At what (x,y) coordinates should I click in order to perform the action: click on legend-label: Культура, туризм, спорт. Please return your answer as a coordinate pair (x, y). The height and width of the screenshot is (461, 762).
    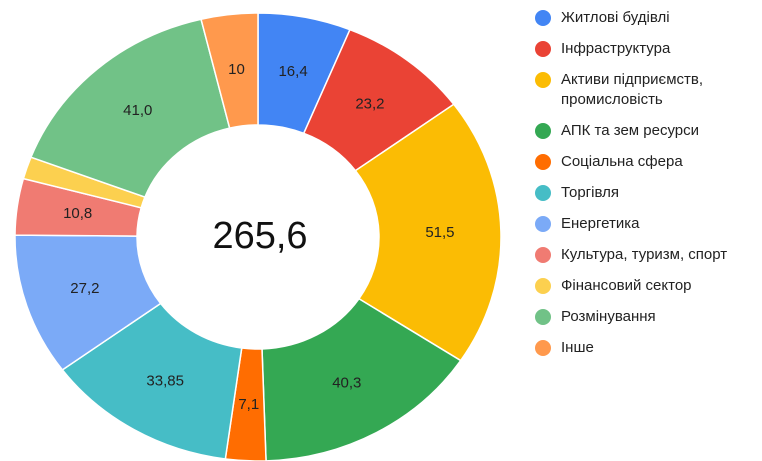
    Looking at the image, I should click on (644, 254).